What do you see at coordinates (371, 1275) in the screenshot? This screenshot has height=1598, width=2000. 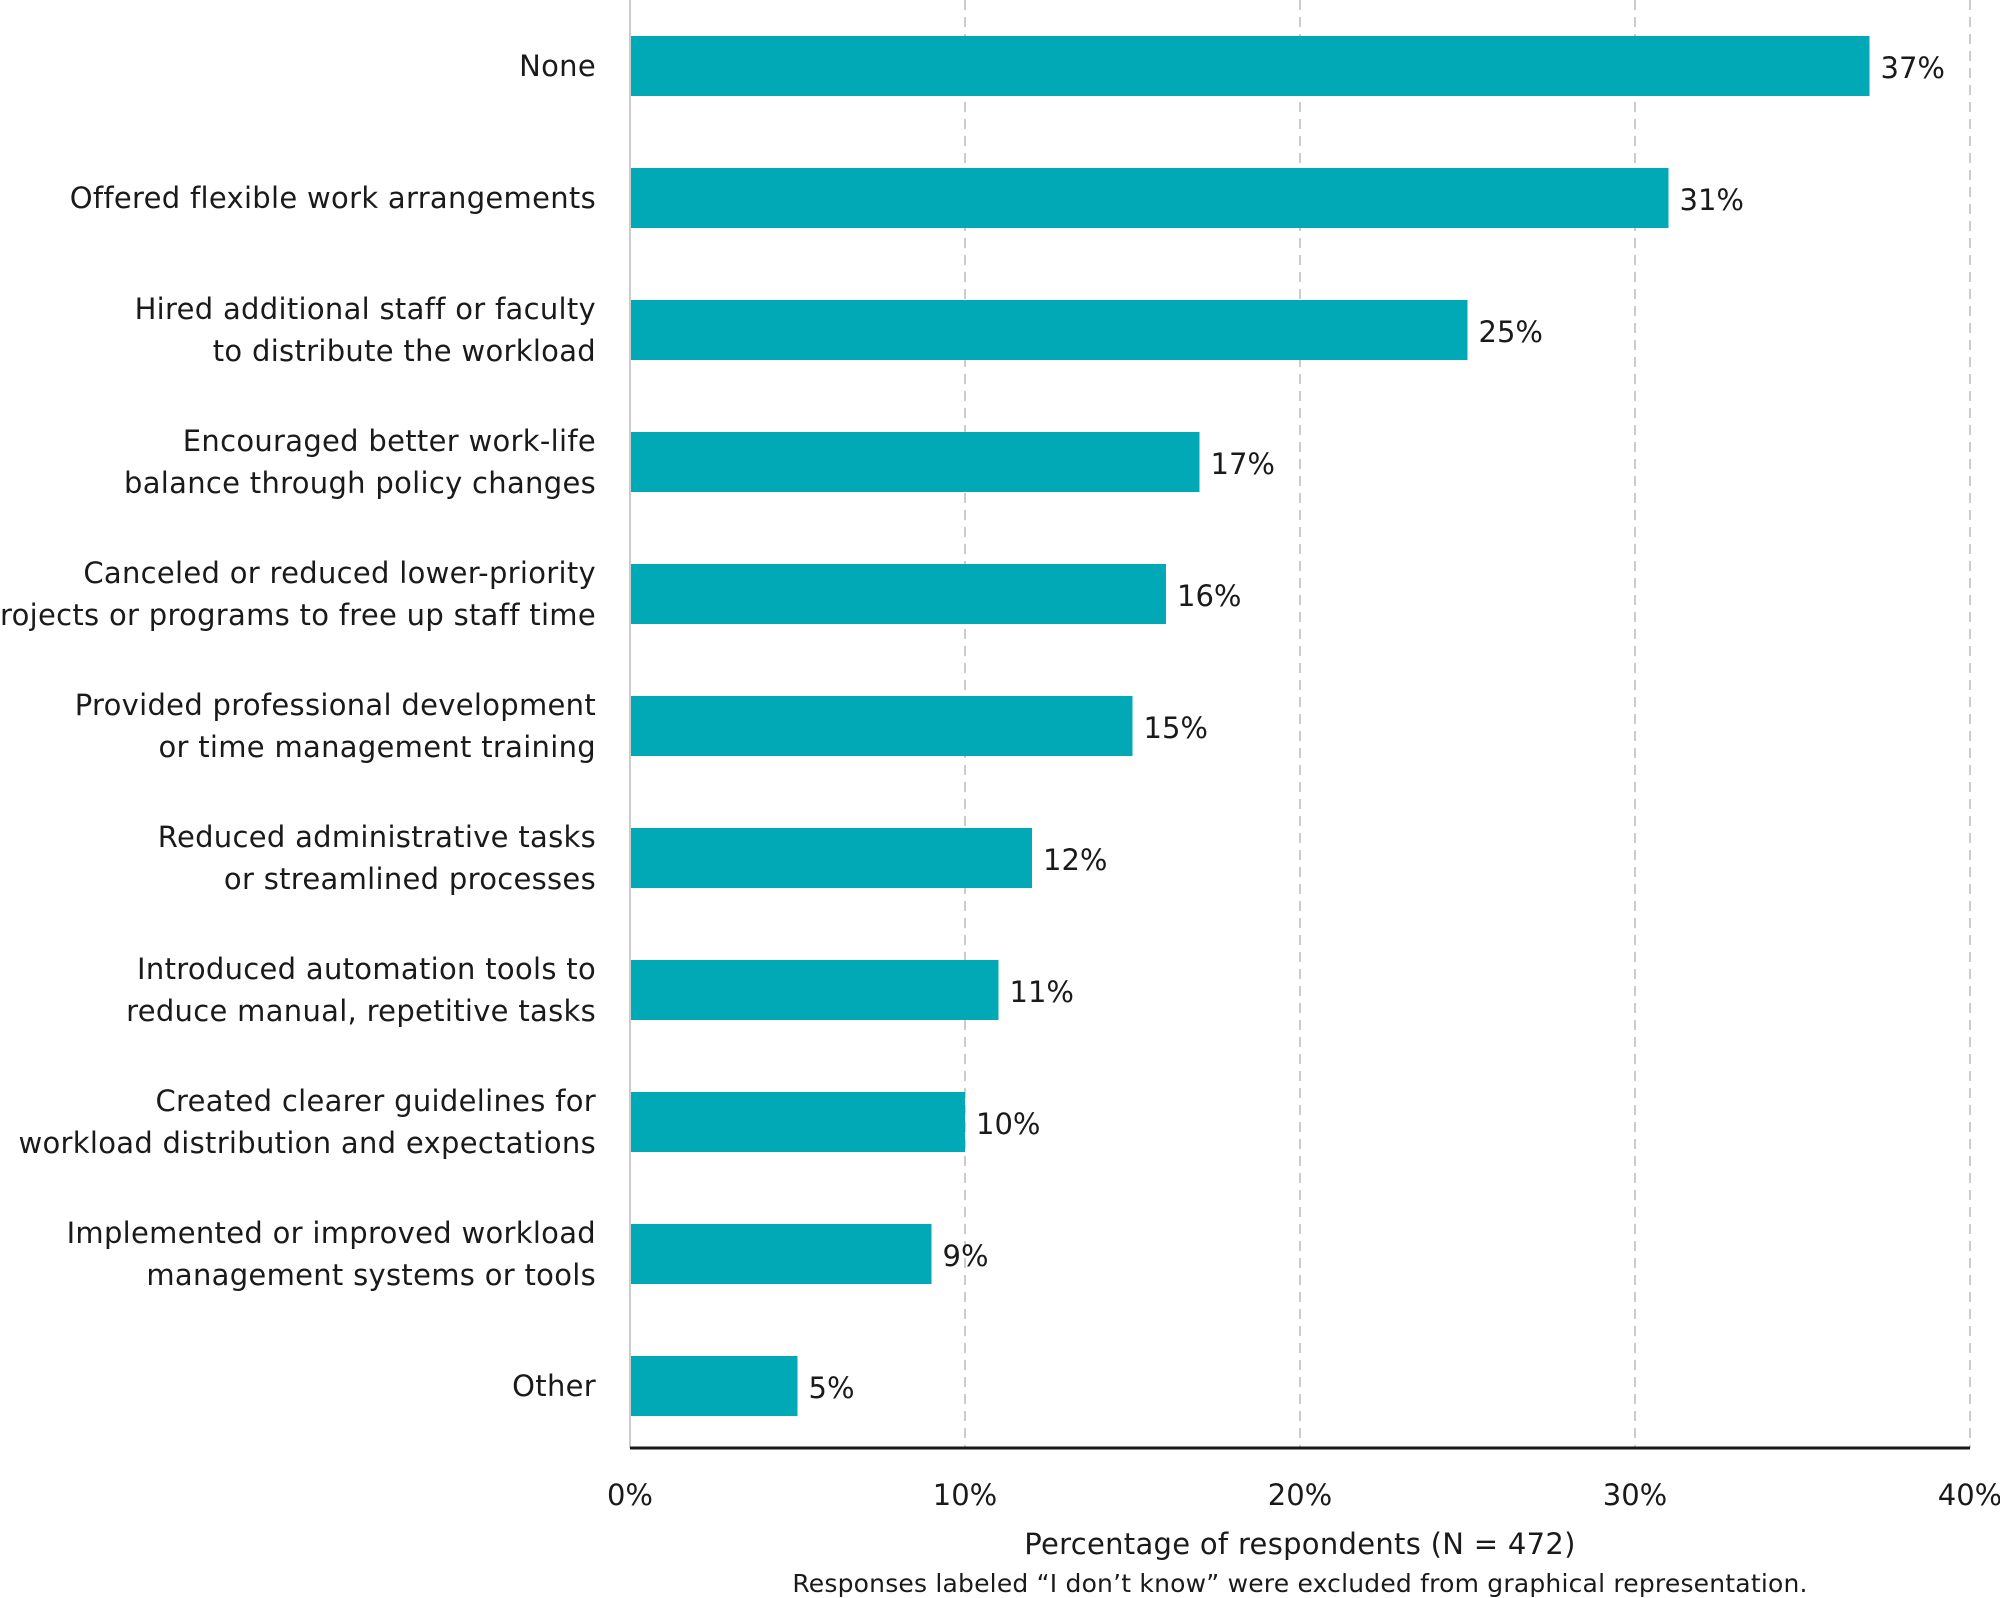 I see `category-label-9-line-1: management systems or tools` at bounding box center [371, 1275].